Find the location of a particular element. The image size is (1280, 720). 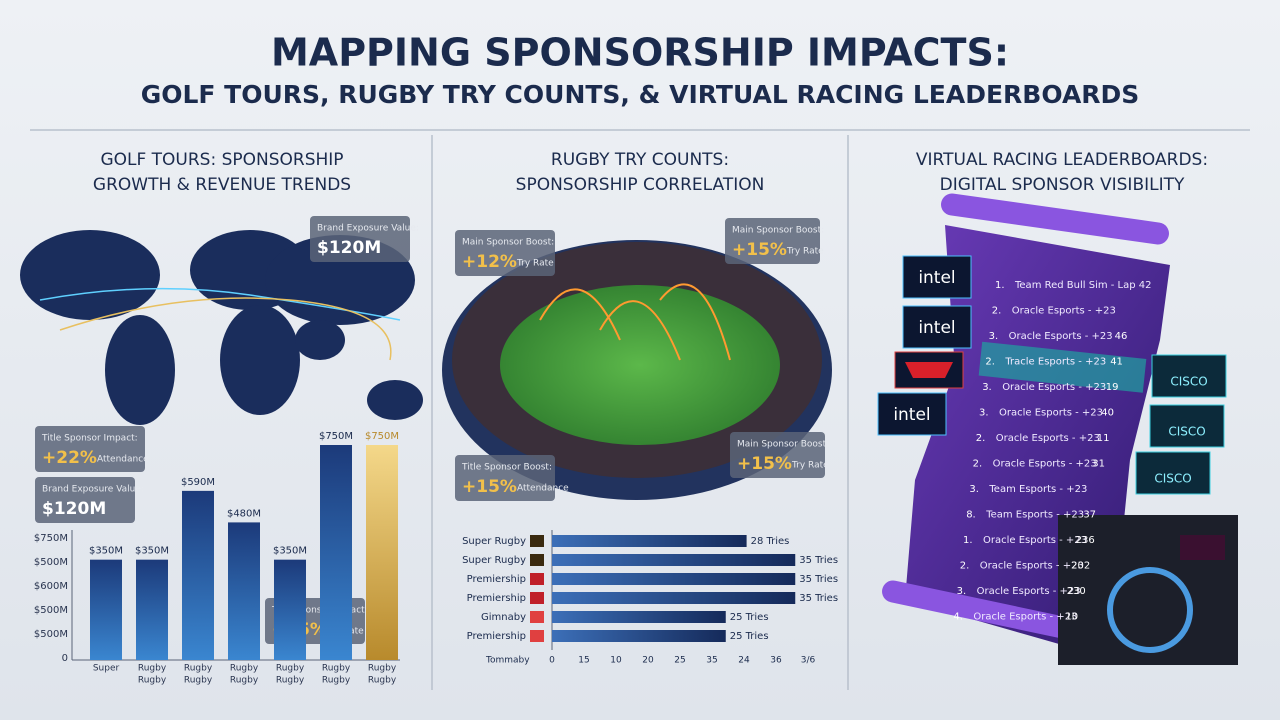

row-value: 46 is located at coordinates (1121, 336).